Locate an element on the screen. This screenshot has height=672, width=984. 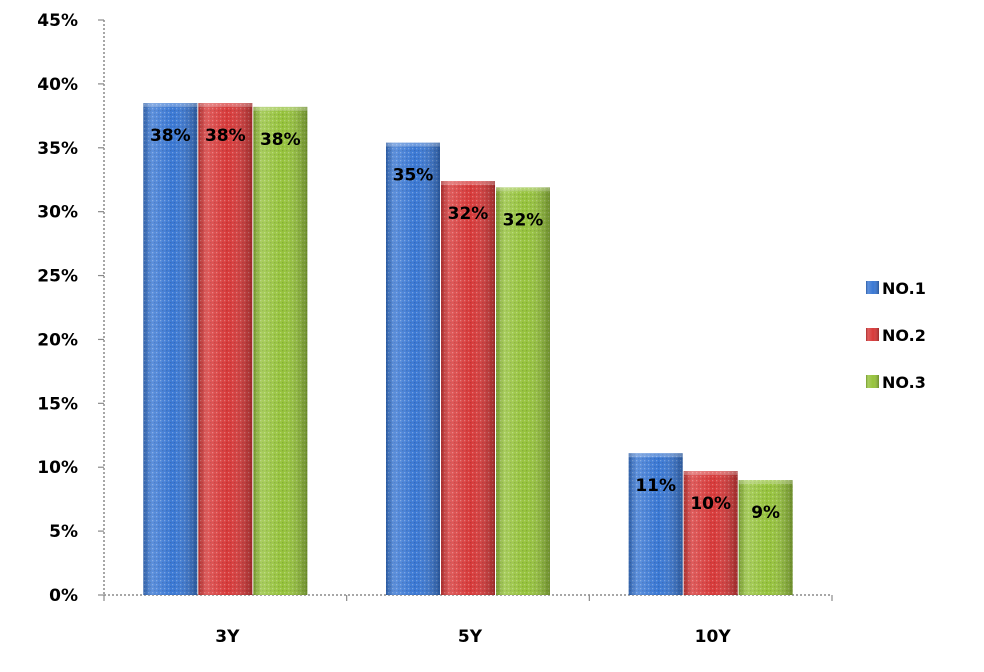
y-tick-label: 0% is located at coordinates (63, 596).